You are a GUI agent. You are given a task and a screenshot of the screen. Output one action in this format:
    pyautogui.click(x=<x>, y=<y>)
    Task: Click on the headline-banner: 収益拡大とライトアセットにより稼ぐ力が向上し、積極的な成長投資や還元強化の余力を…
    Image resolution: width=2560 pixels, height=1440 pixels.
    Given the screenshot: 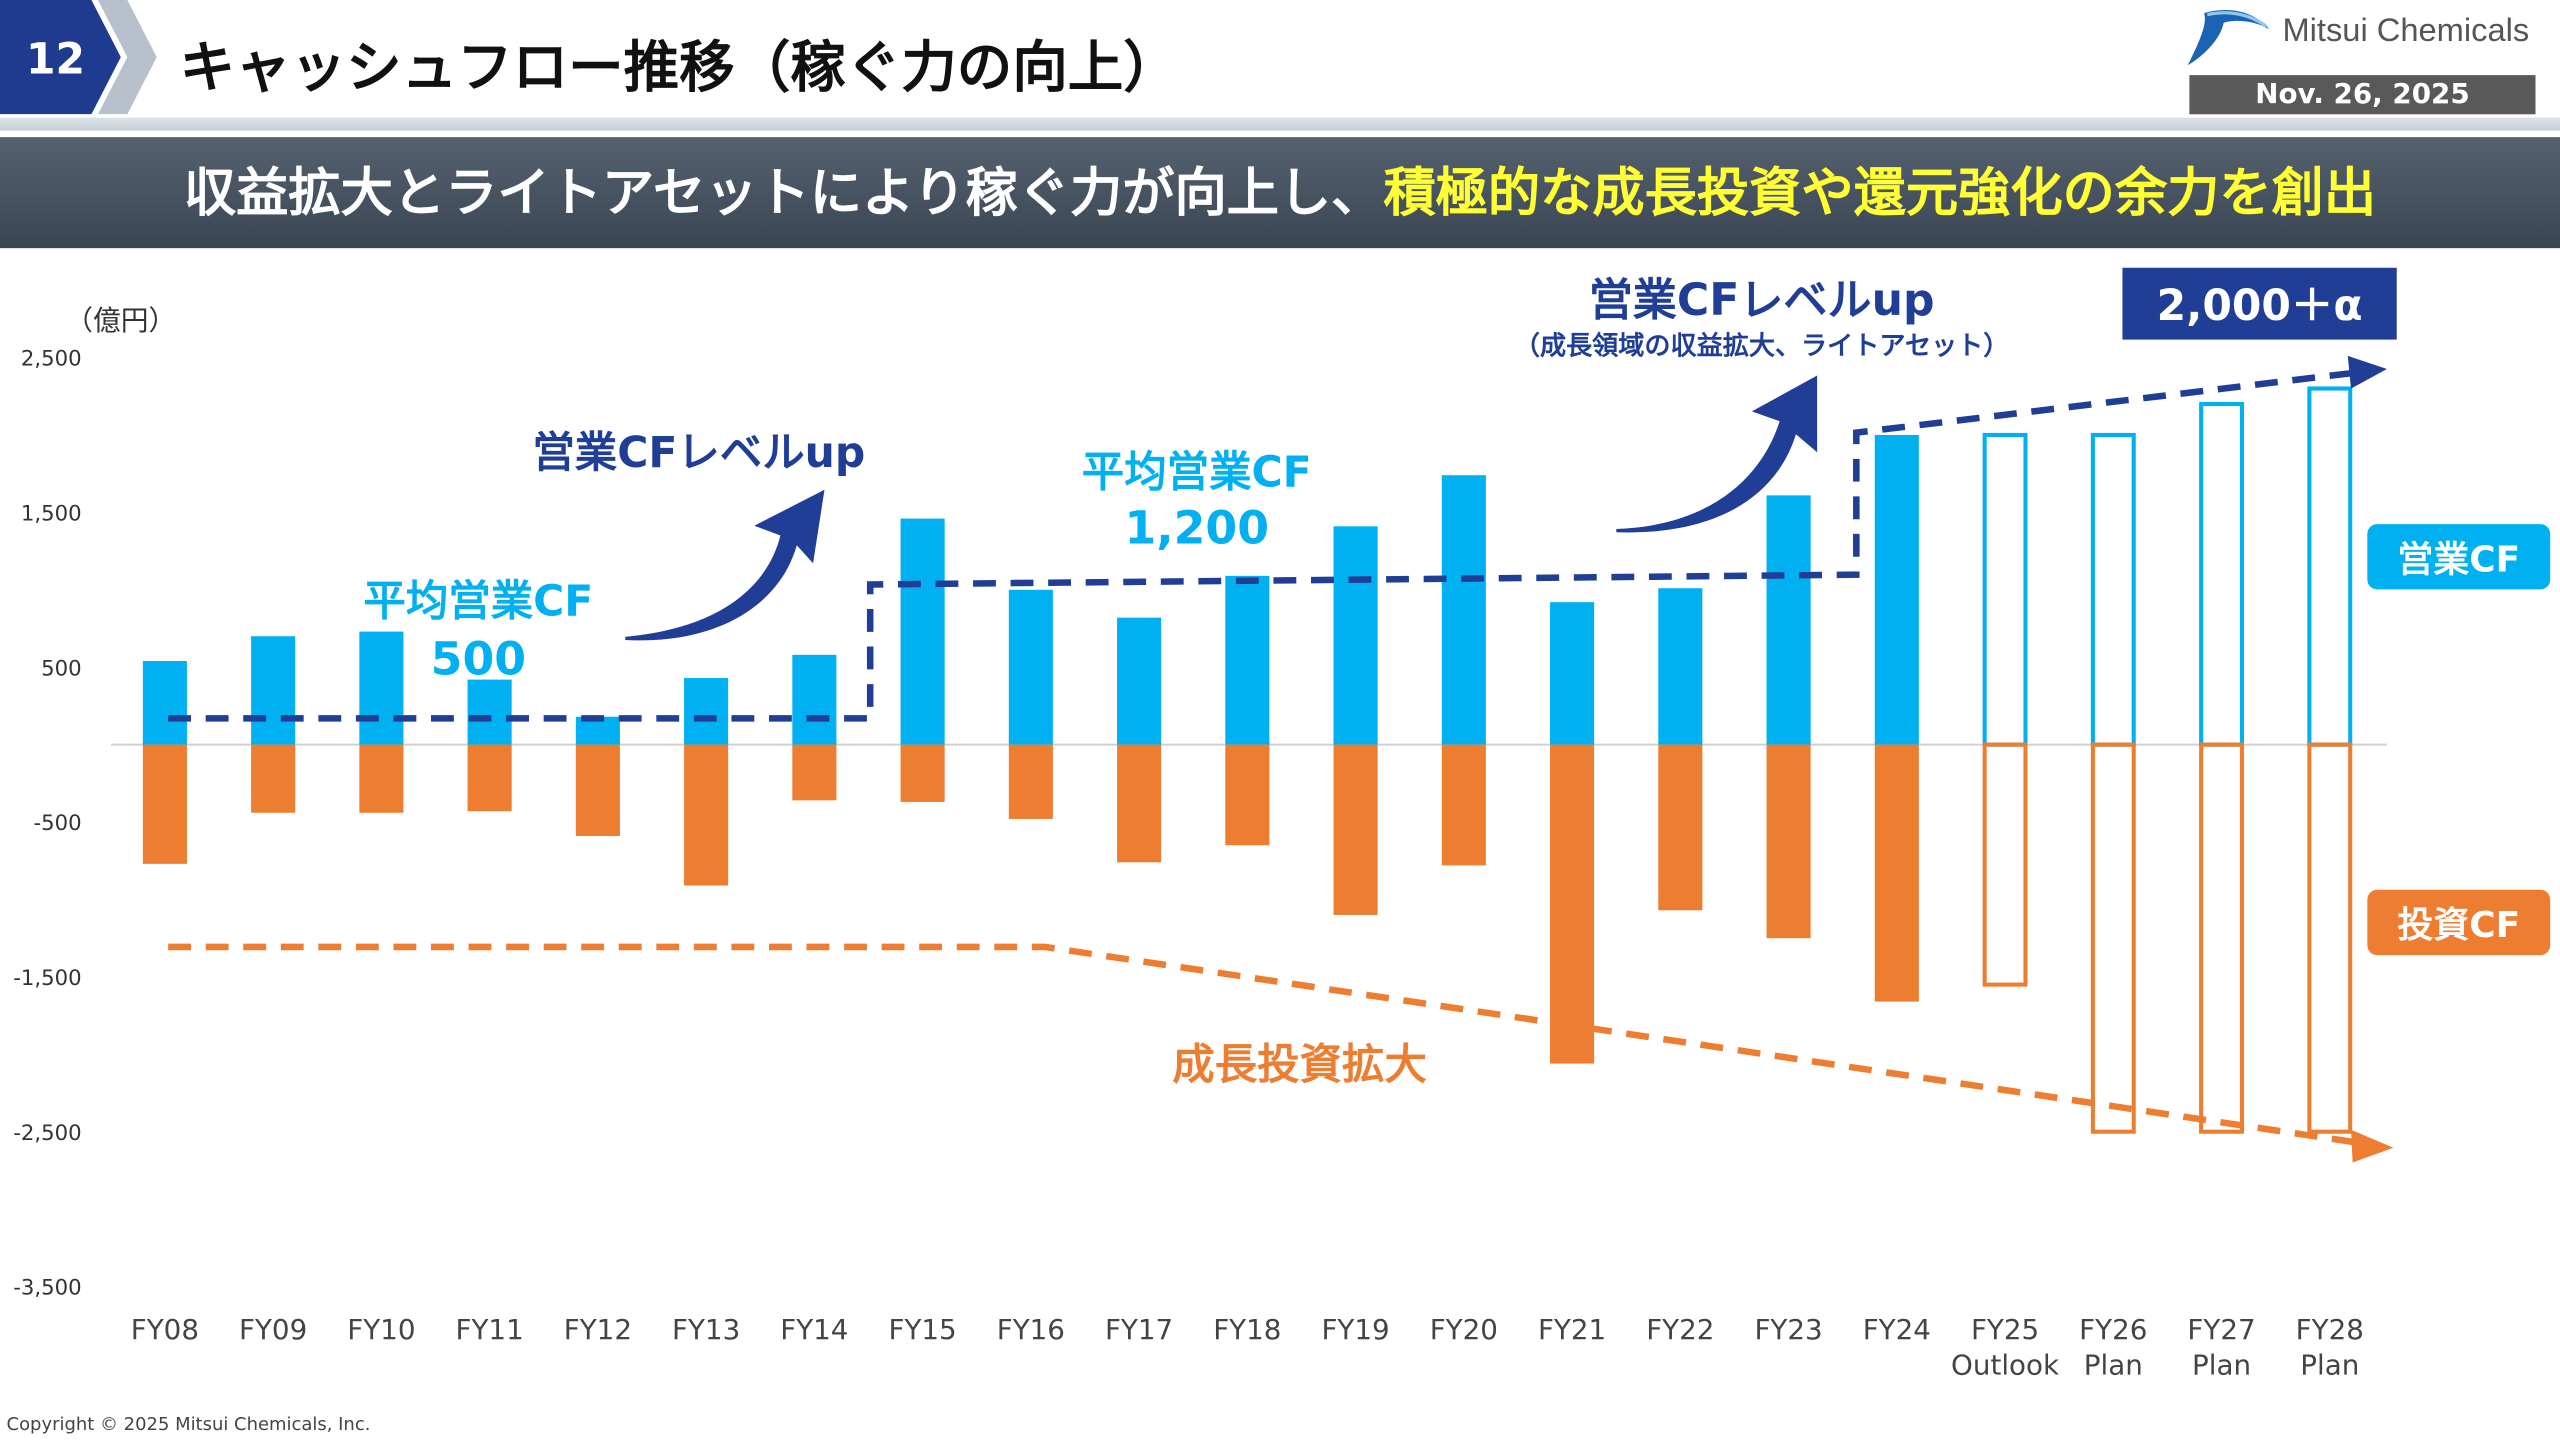 What is the action you would take?
    pyautogui.click(x=1280, y=193)
    